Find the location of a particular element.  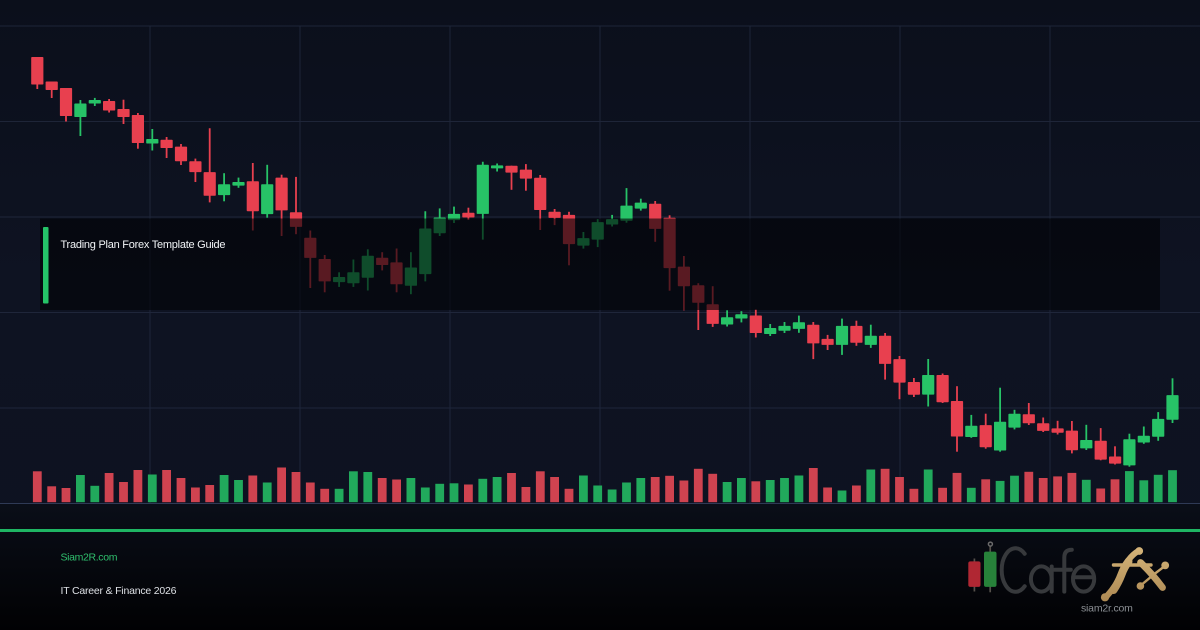

svg-text: IT Career & Finance 2026 is located at coordinates (119, 591).